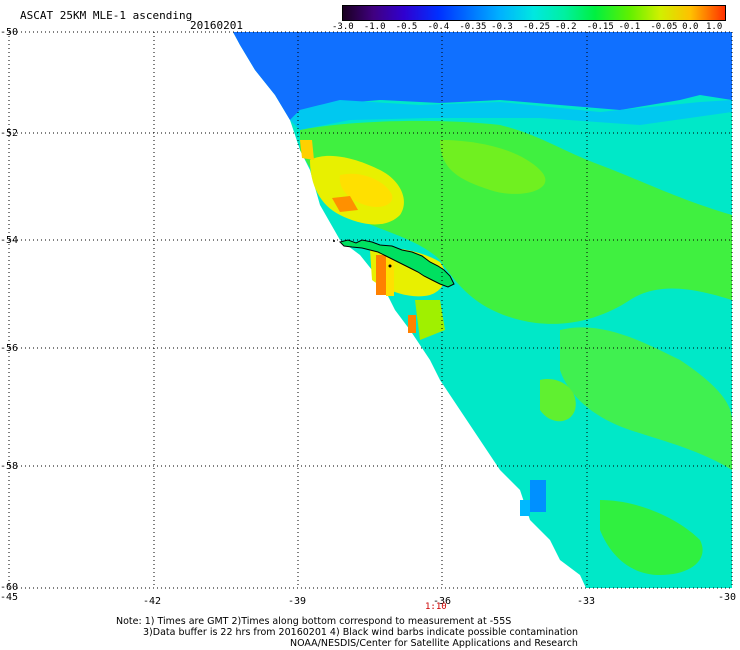  Describe the element at coordinates (502, 27) in the screenshot. I see `colorbar-tick-label: -0.3` at that location.